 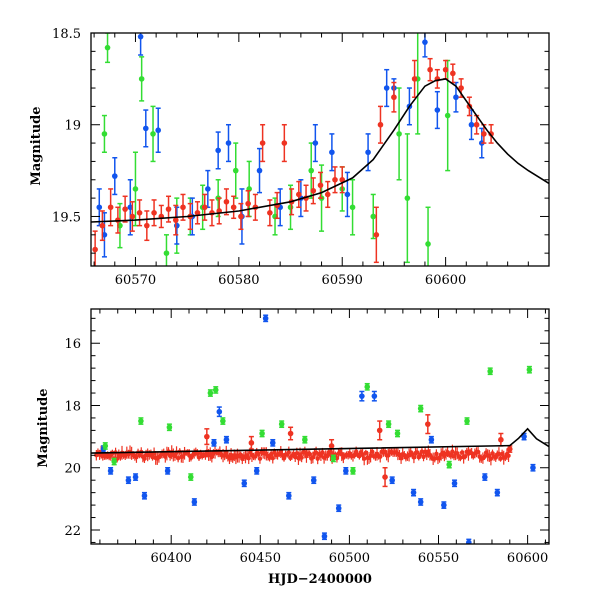 What do you see at coordinates (171, 558) in the screenshot?
I see `x-tick-label: 60400` at bounding box center [171, 558].